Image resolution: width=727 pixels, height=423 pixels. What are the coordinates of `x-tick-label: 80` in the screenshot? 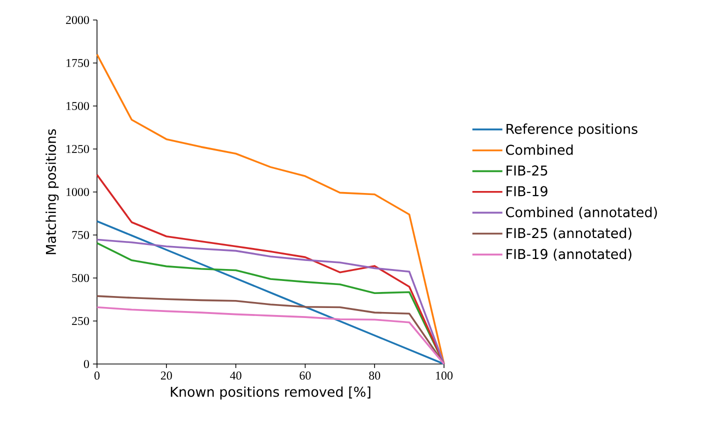 It's located at (374, 376).